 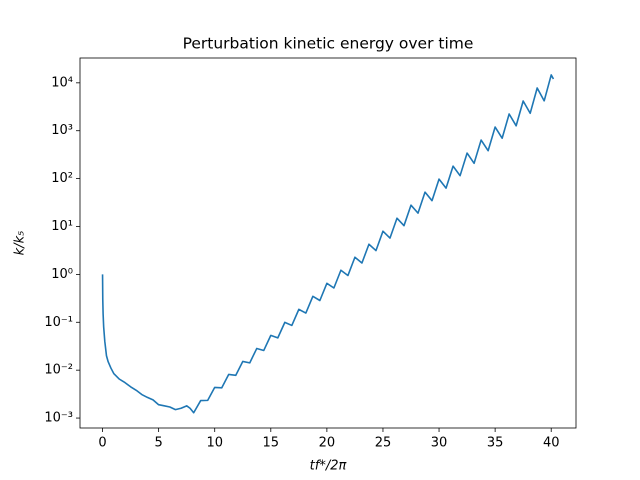 I want to click on y-tick-label: 10⁰, so click(x=62, y=274).